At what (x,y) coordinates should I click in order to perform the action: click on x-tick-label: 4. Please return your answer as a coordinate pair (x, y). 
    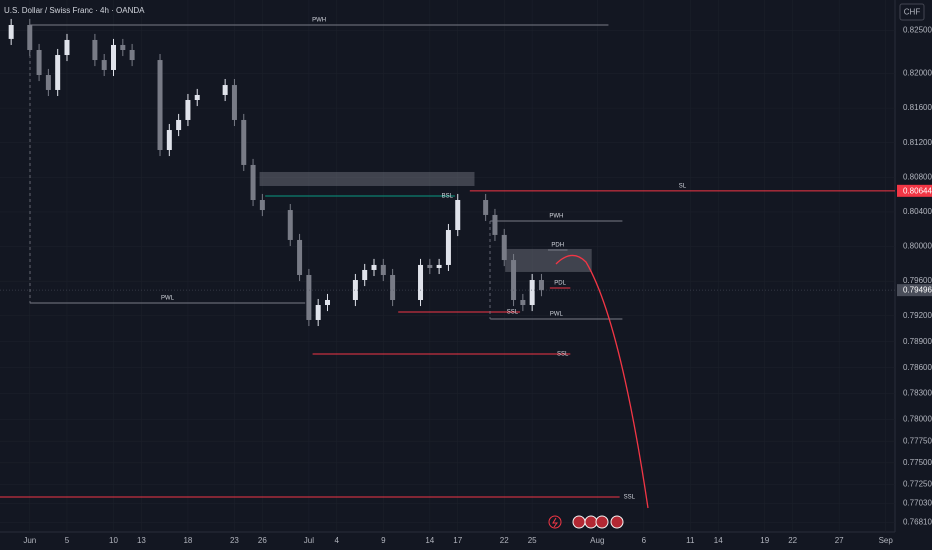
    Looking at the image, I should click on (337, 540).